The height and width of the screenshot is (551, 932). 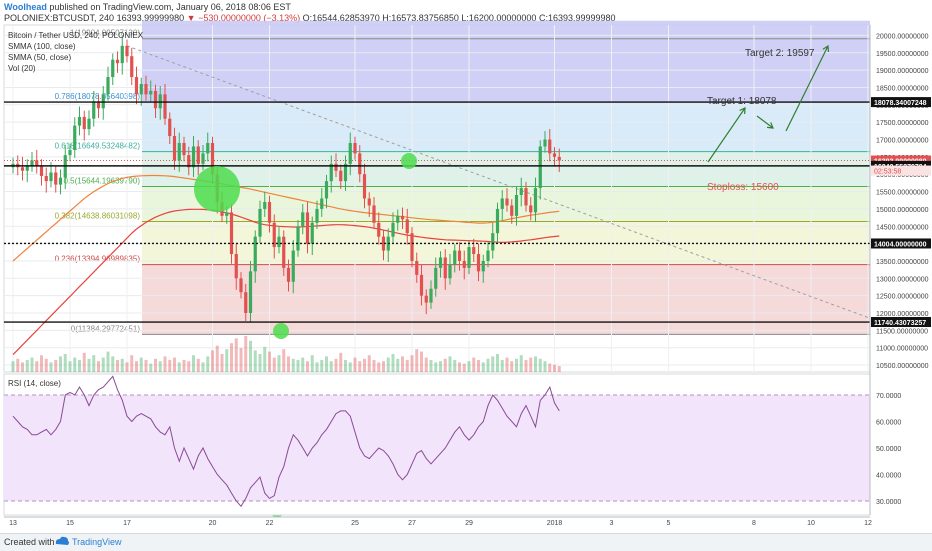 What do you see at coordinates (59, 18) in the screenshot?
I see `symbol-label: POLONIEX:BTCUSDT, 240` at bounding box center [59, 18].